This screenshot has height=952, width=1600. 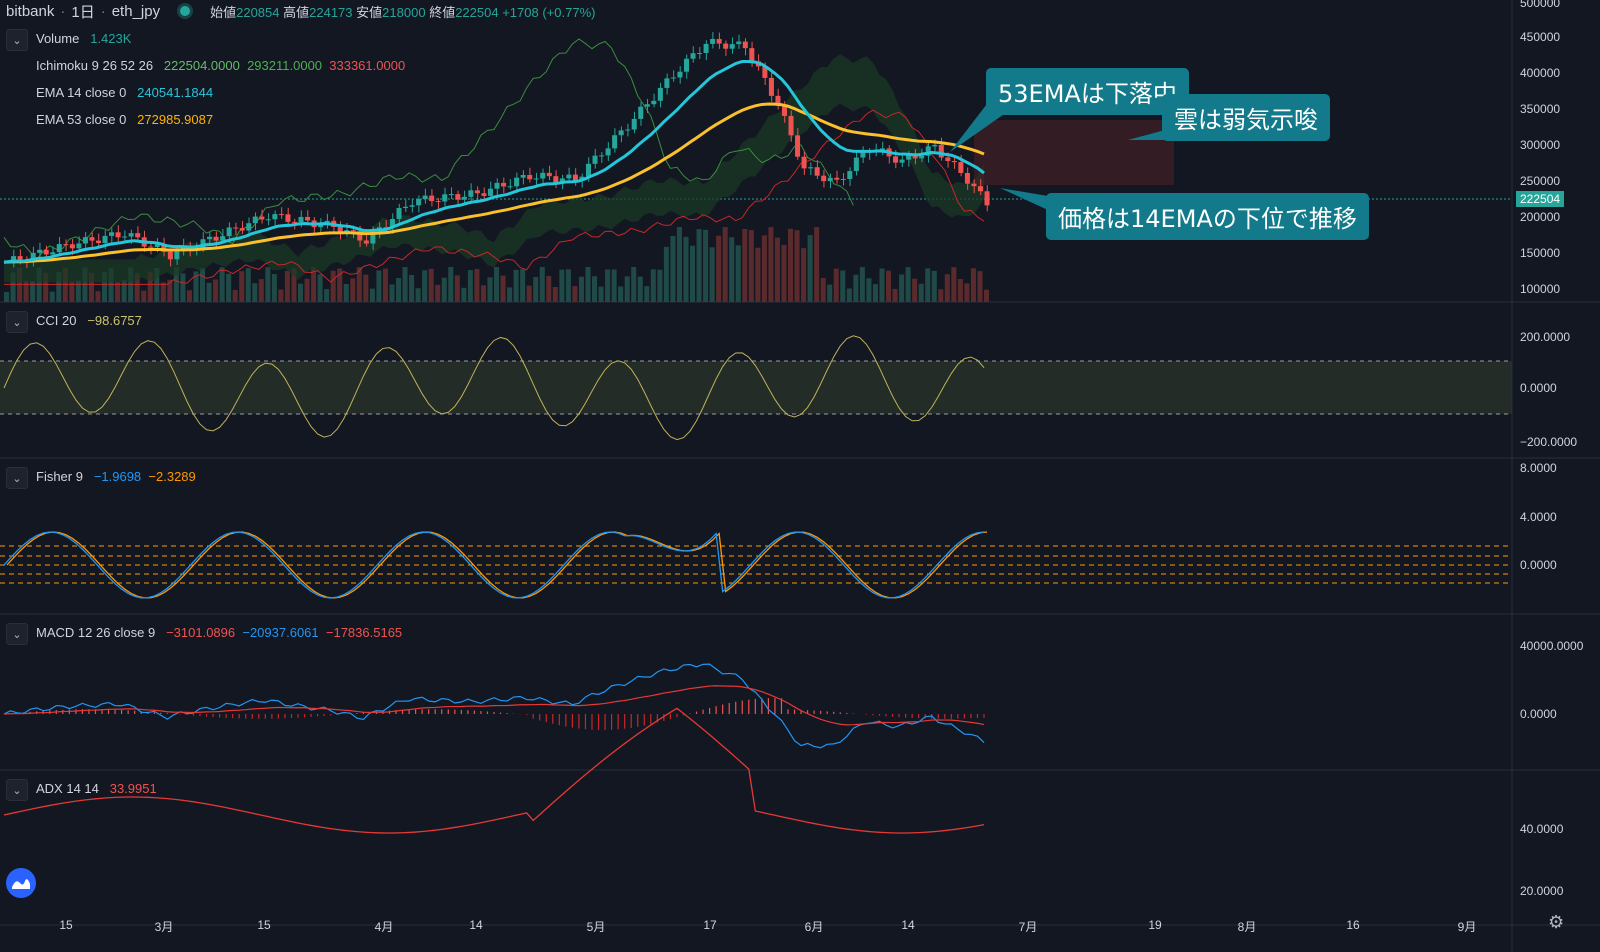 What do you see at coordinates (30, 11) in the screenshot?
I see `exchange-name: bitbank` at bounding box center [30, 11].